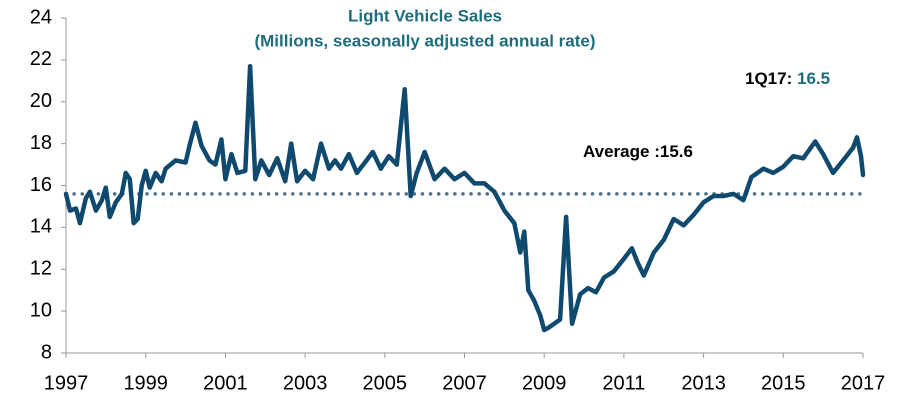 The width and height of the screenshot is (911, 403). I want to click on x-tick-label: 2003, so click(305, 383).